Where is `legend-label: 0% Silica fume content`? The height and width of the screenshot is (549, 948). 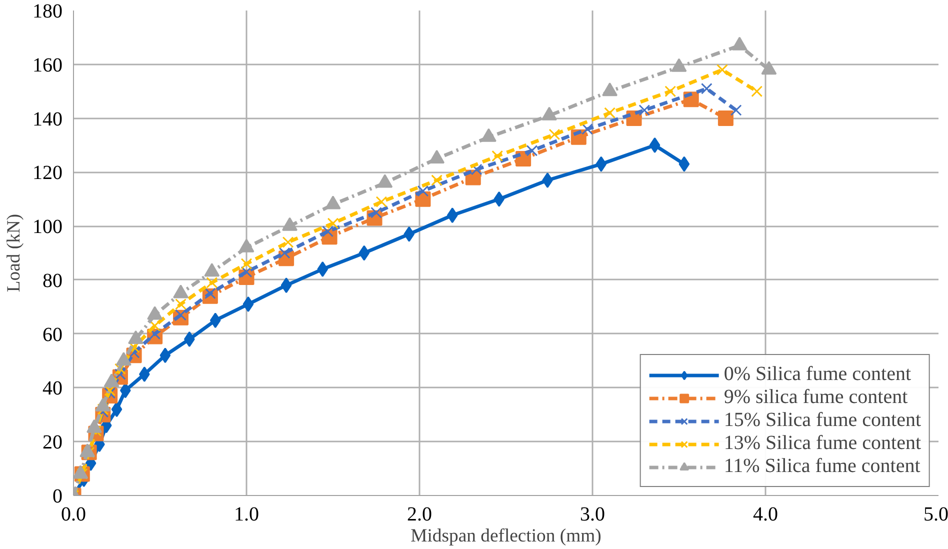
legend-label: 0% Silica fume content is located at coordinates (817, 374).